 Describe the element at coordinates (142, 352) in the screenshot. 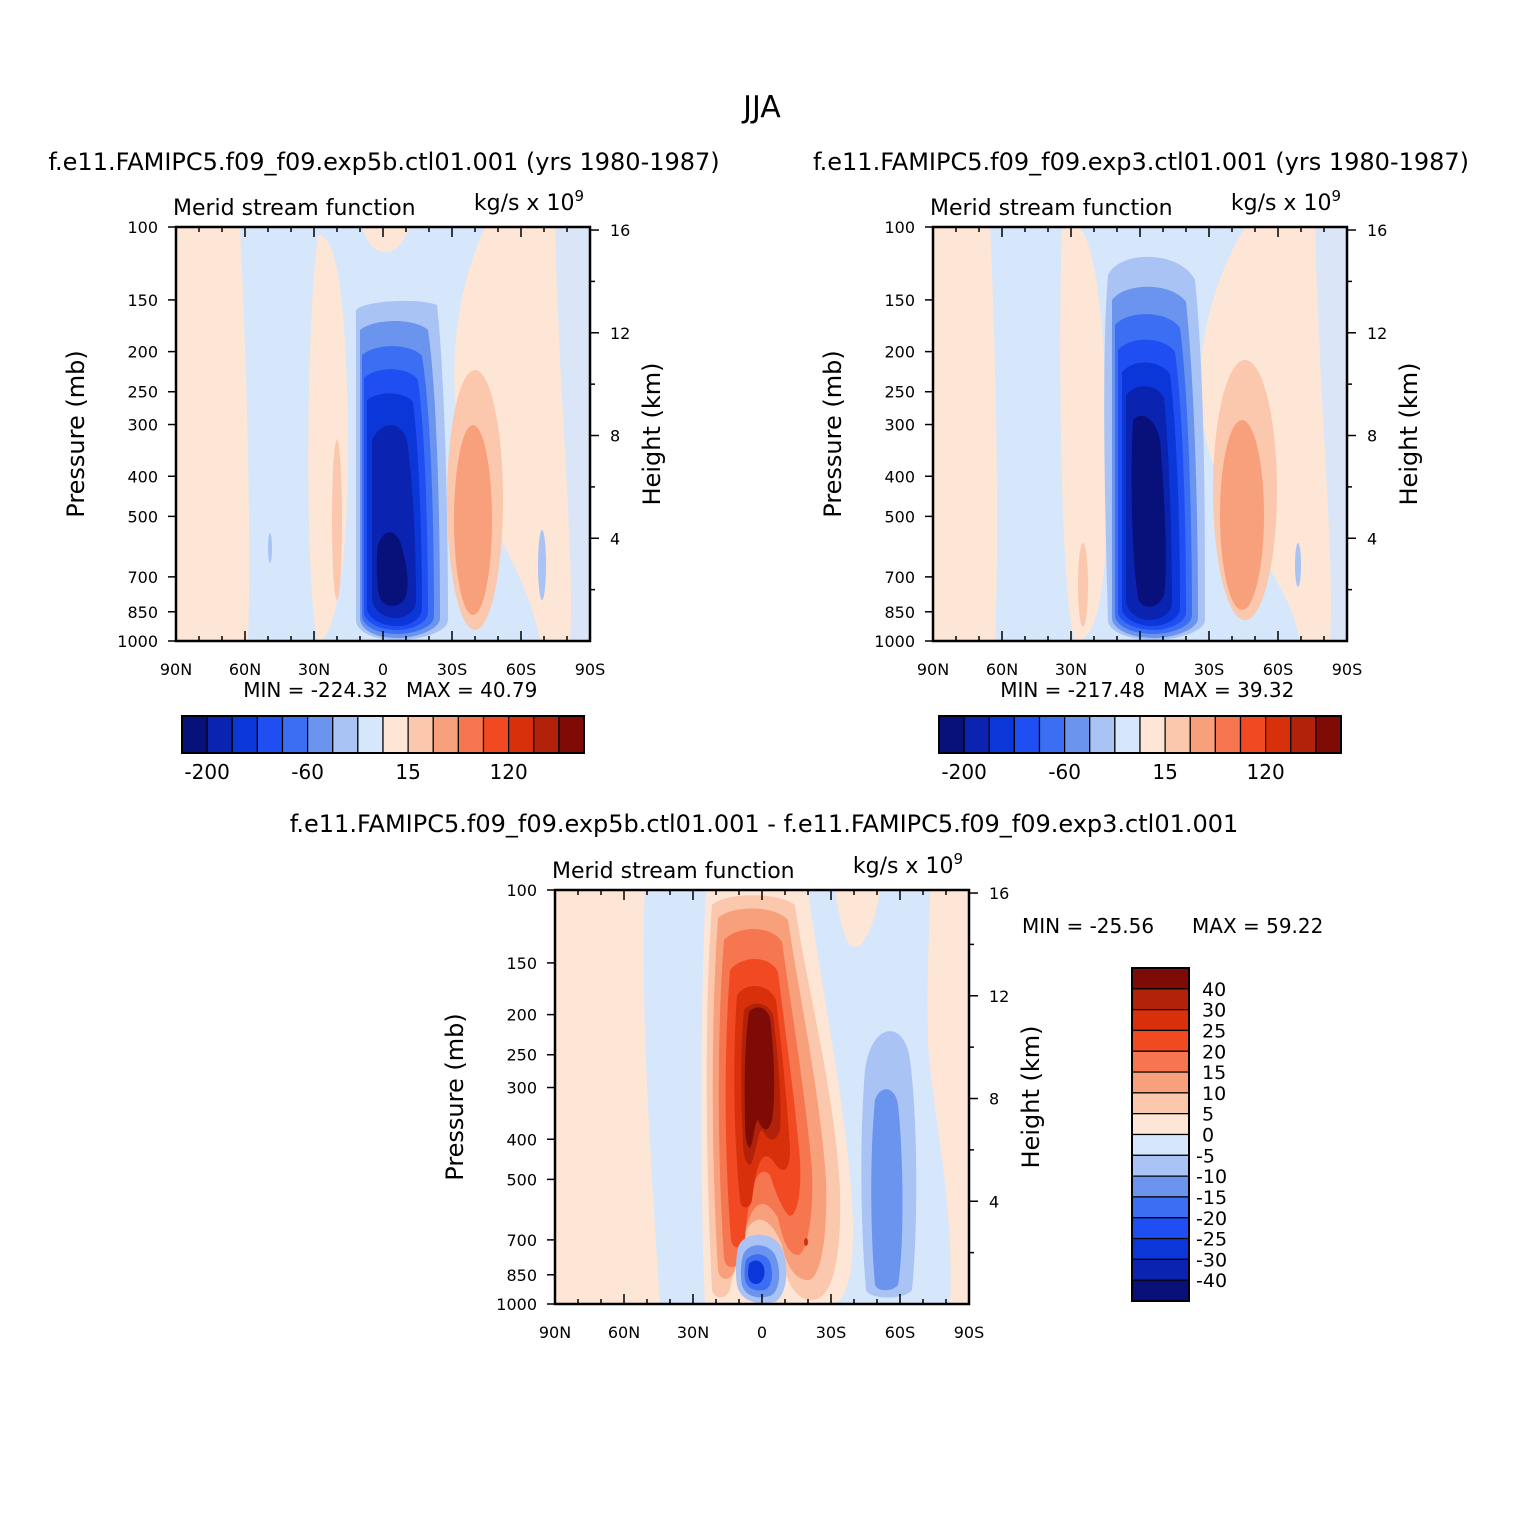

I see `y-tick-label: 200` at that location.